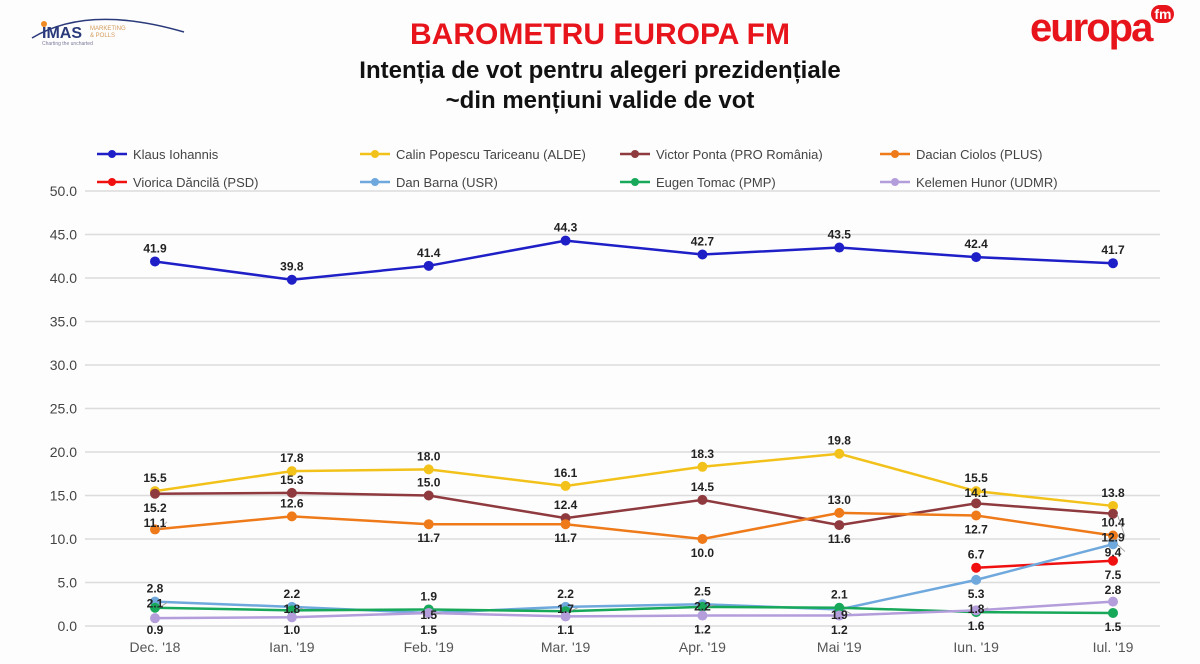 Image resolution: width=1200 pixels, height=664 pixels. Describe the element at coordinates (600, 100) in the screenshot. I see `subtitle-line-2: ~din mențiuni valide de vot` at that location.